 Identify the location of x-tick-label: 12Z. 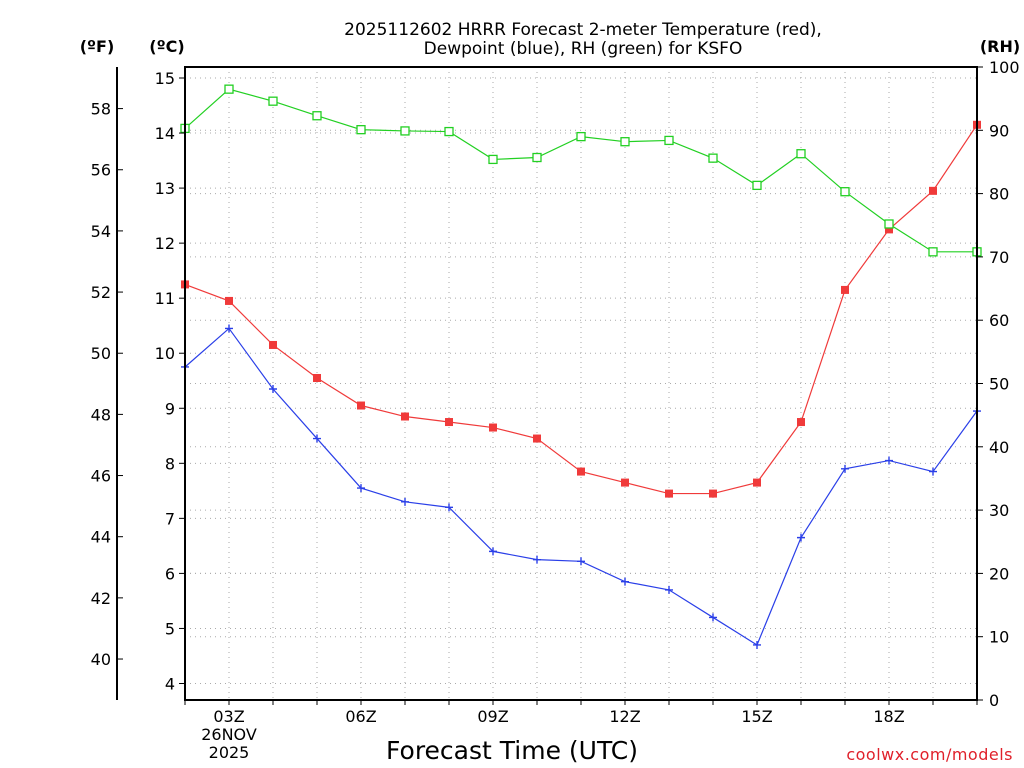
(624, 716).